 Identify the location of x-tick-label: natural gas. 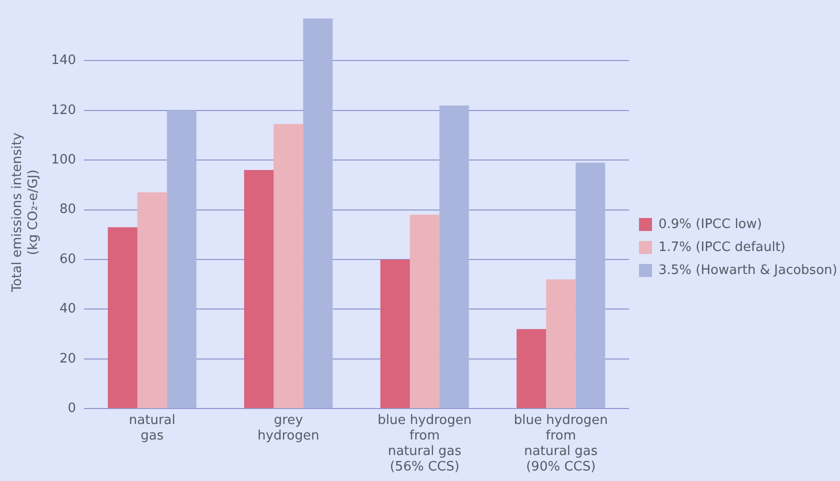
(152, 428).